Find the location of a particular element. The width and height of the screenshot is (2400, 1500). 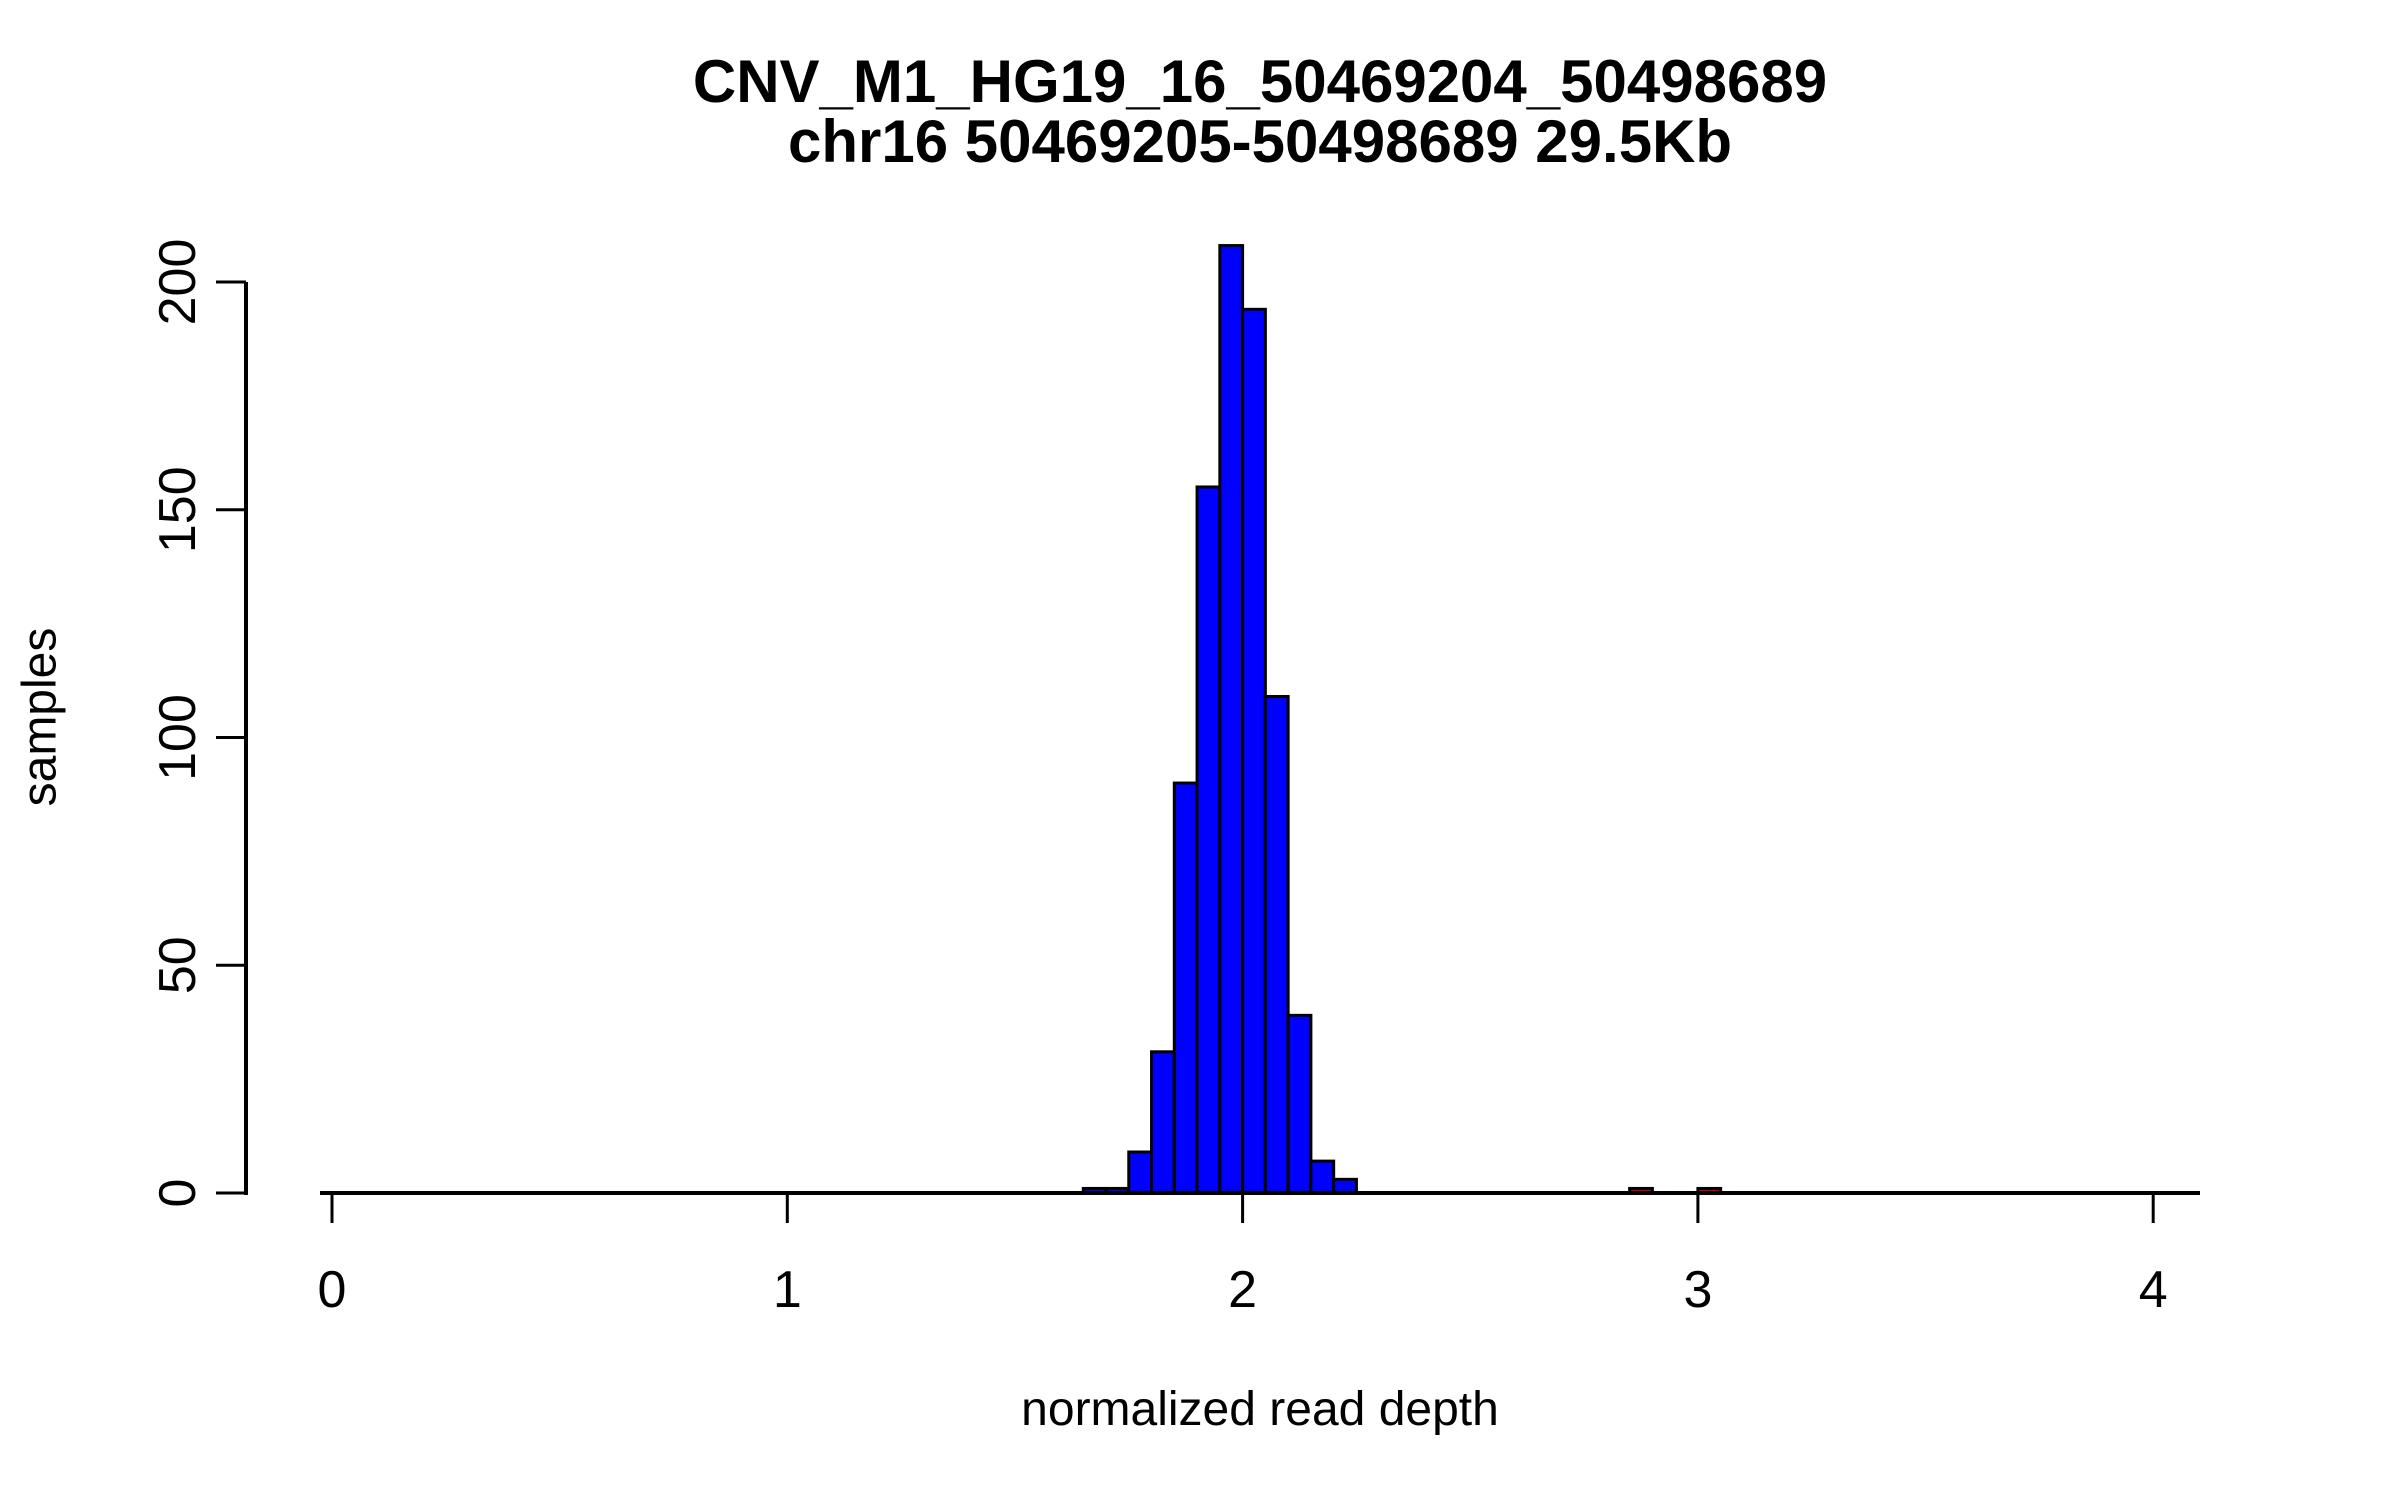

y-tick-label: 0 is located at coordinates (178, 1193).